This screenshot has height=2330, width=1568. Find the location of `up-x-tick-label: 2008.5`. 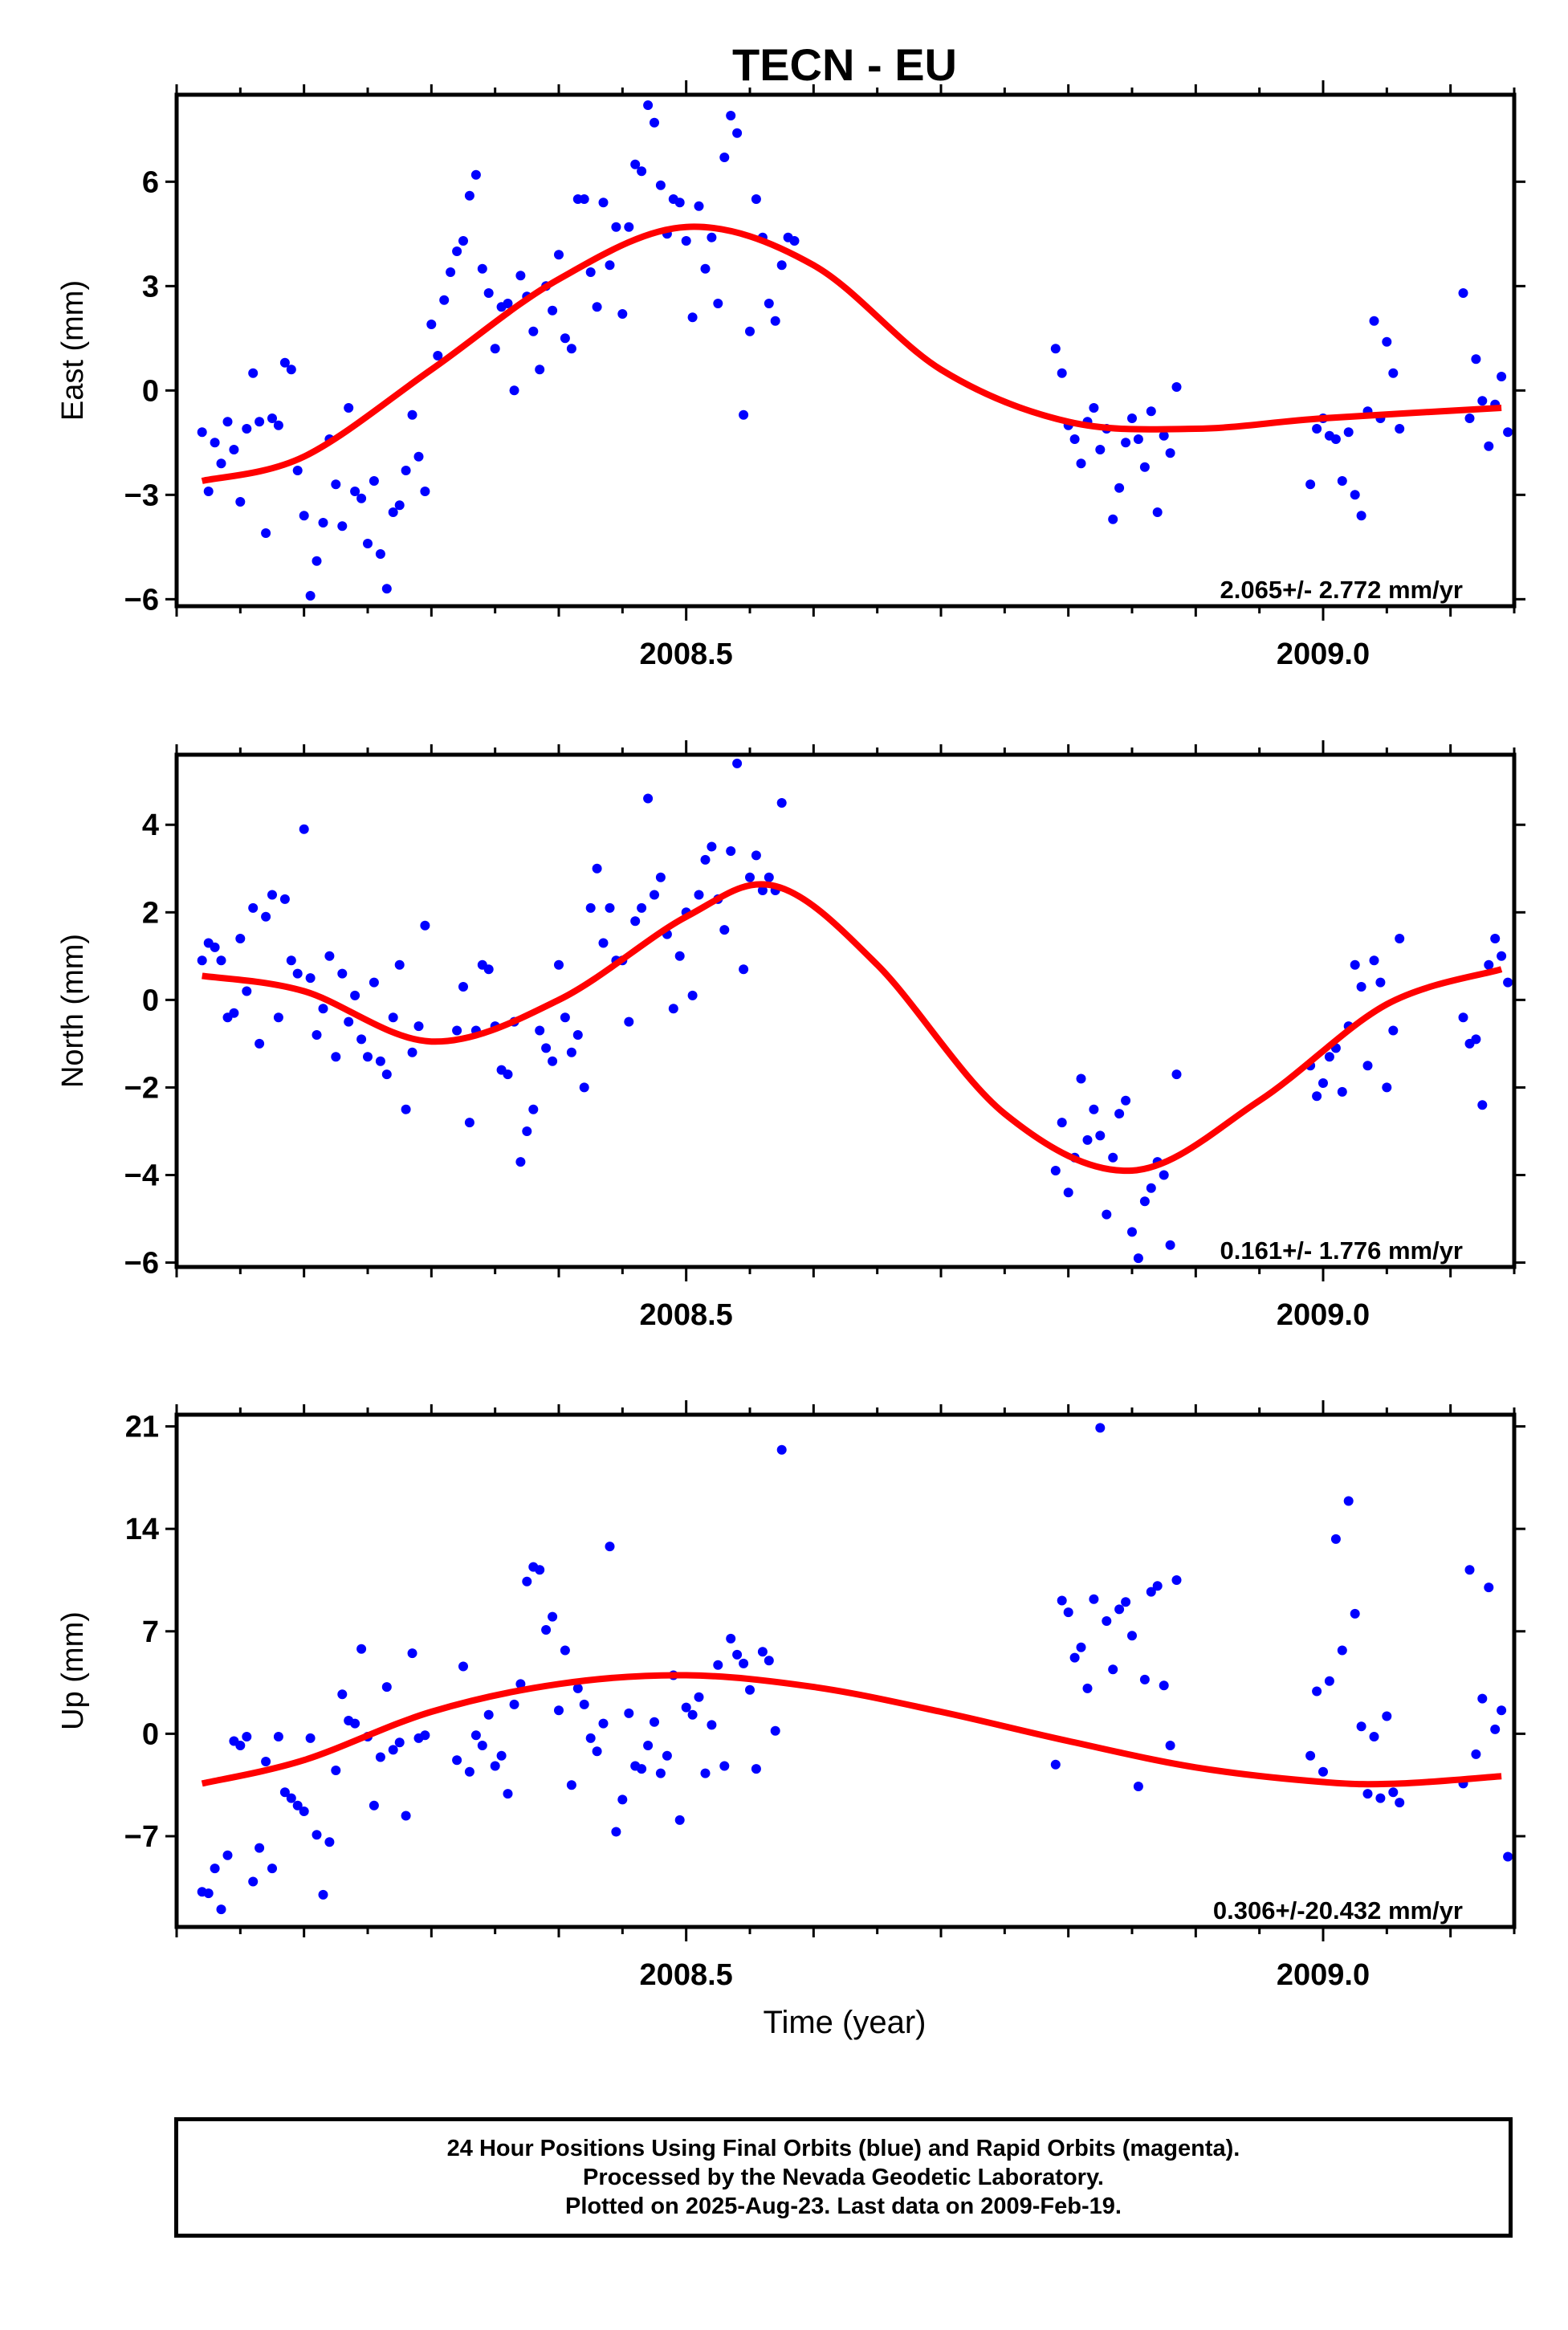

up-x-tick-label: 2008.5 is located at coordinates (686, 1975).